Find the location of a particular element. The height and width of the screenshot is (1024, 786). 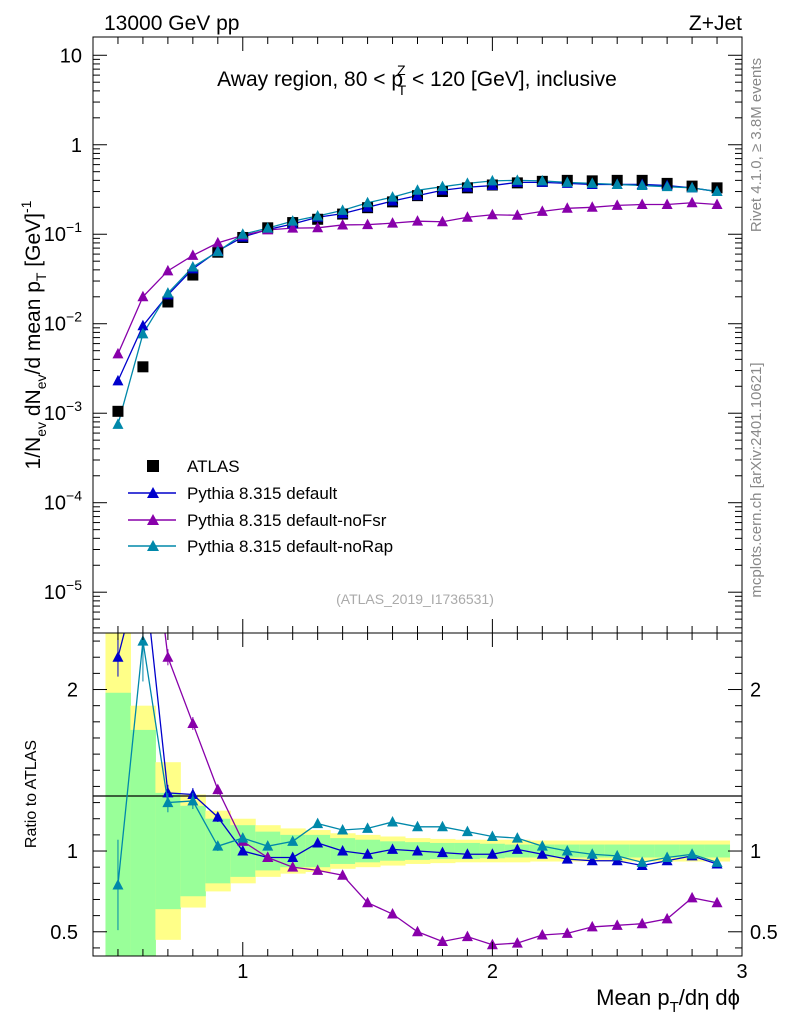

data-point-atlas is located at coordinates (168, 302).